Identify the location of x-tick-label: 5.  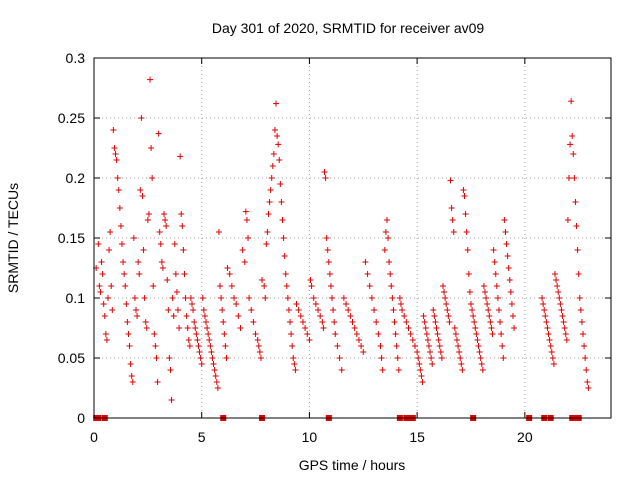
(202, 437).